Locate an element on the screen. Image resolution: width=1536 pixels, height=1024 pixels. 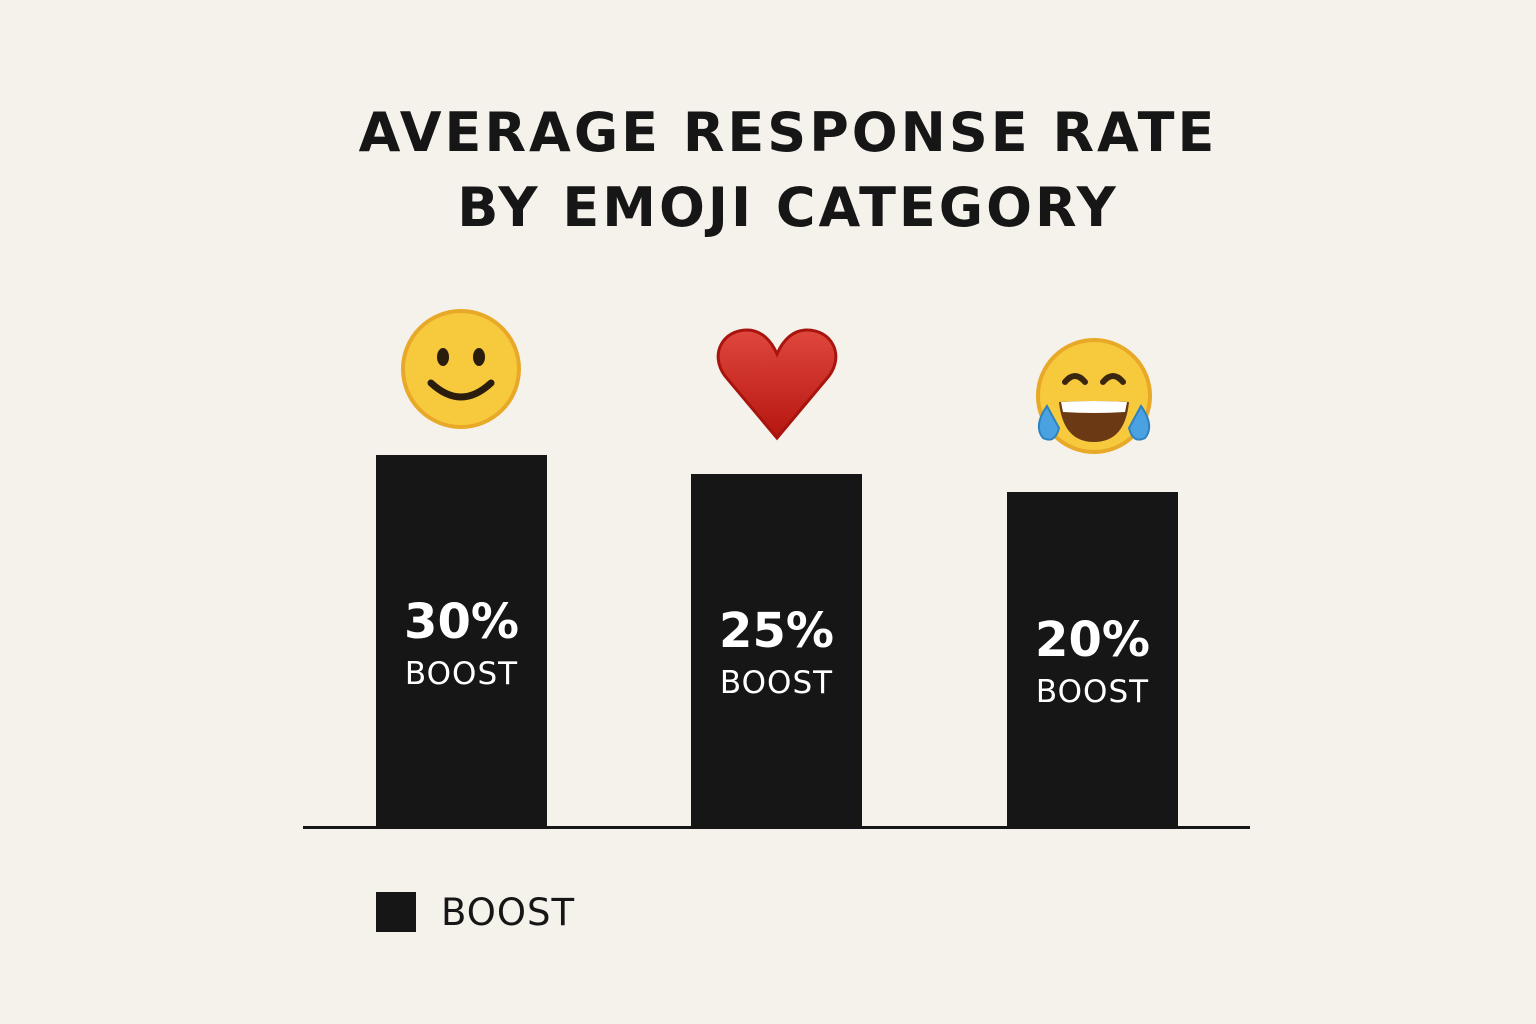
bar-value-label: 30% is located at coordinates (461, 621).